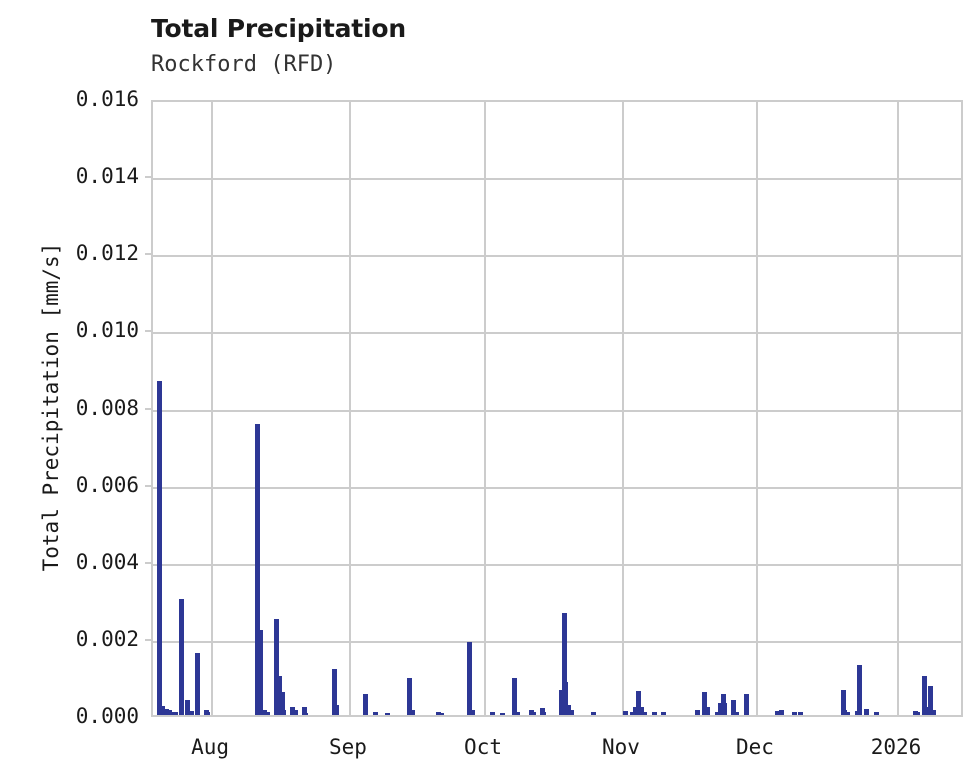 This screenshot has height=780, width=980. Describe the element at coordinates (483, 747) in the screenshot. I see `x-axis-tick-label: Oct` at that location.